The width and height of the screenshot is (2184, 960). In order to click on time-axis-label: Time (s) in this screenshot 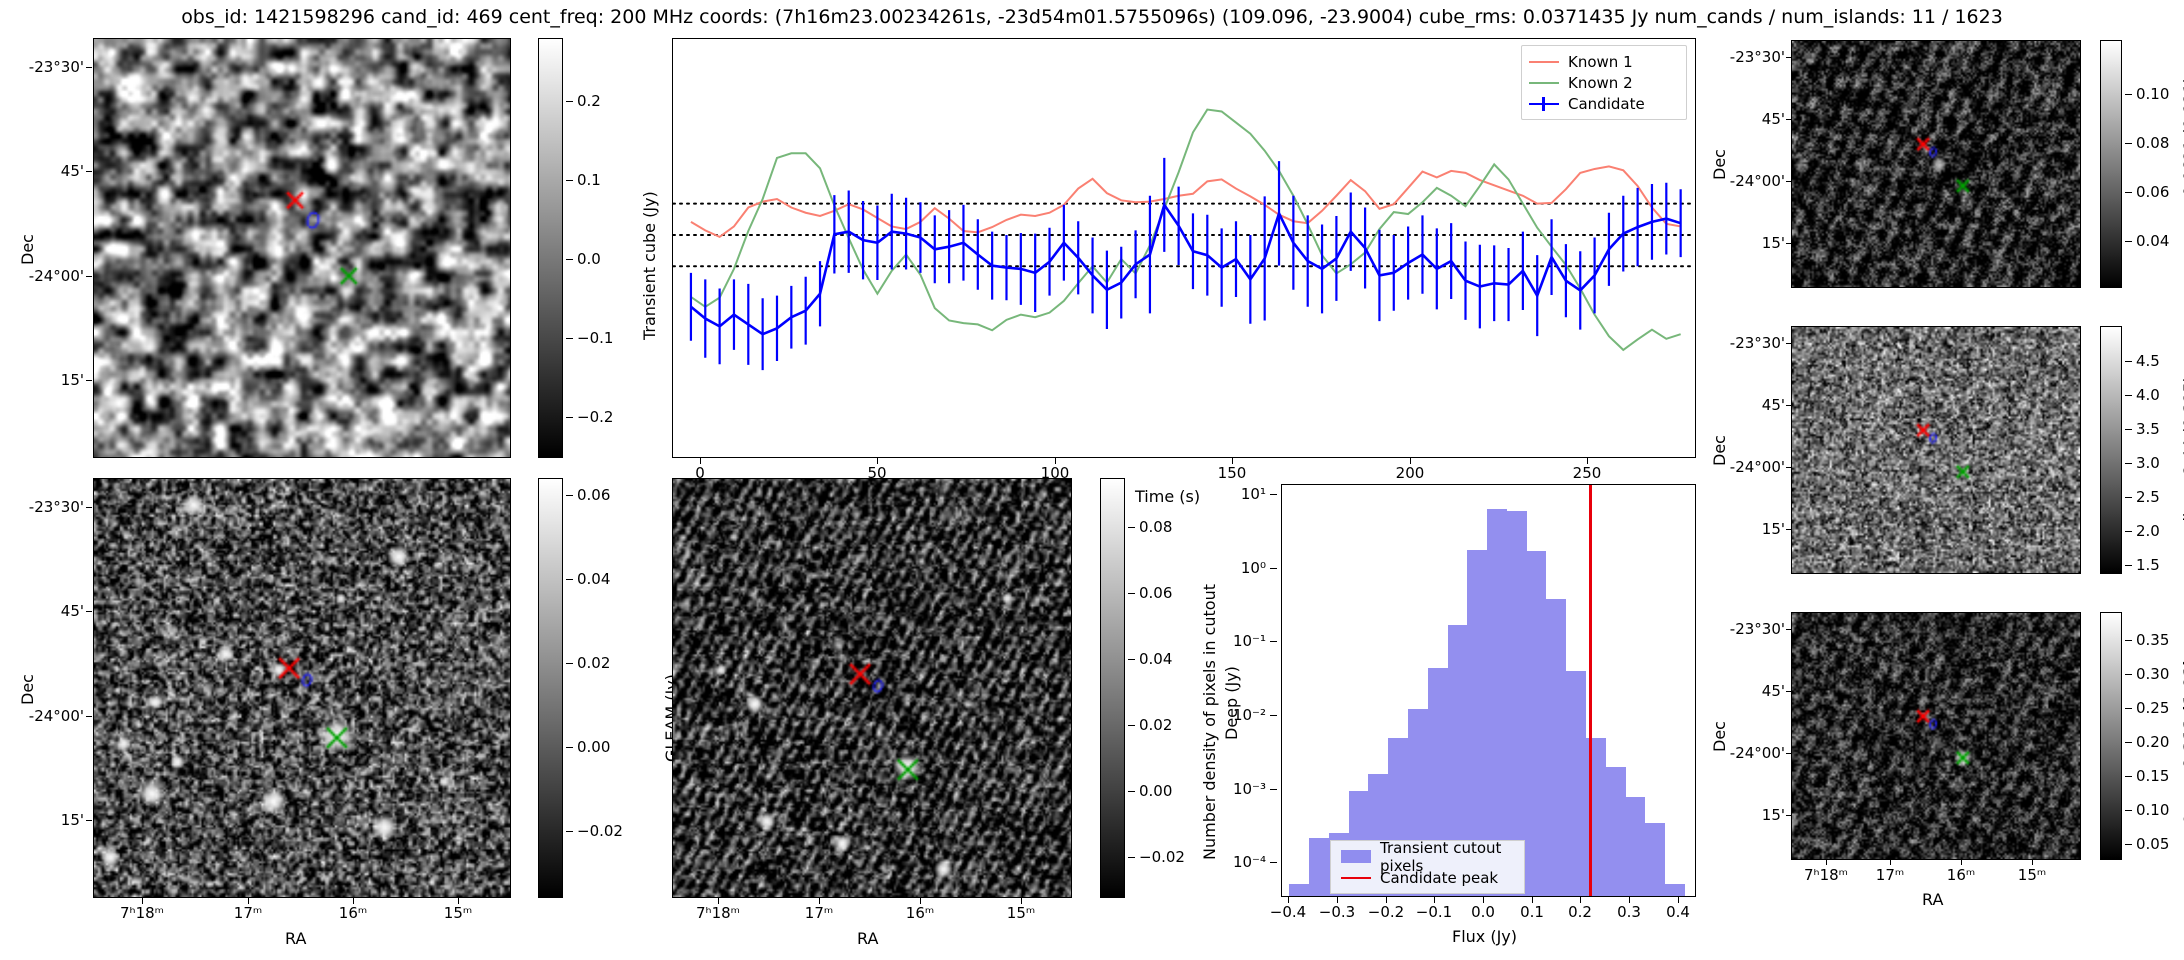, I will do `click(1168, 496)`.